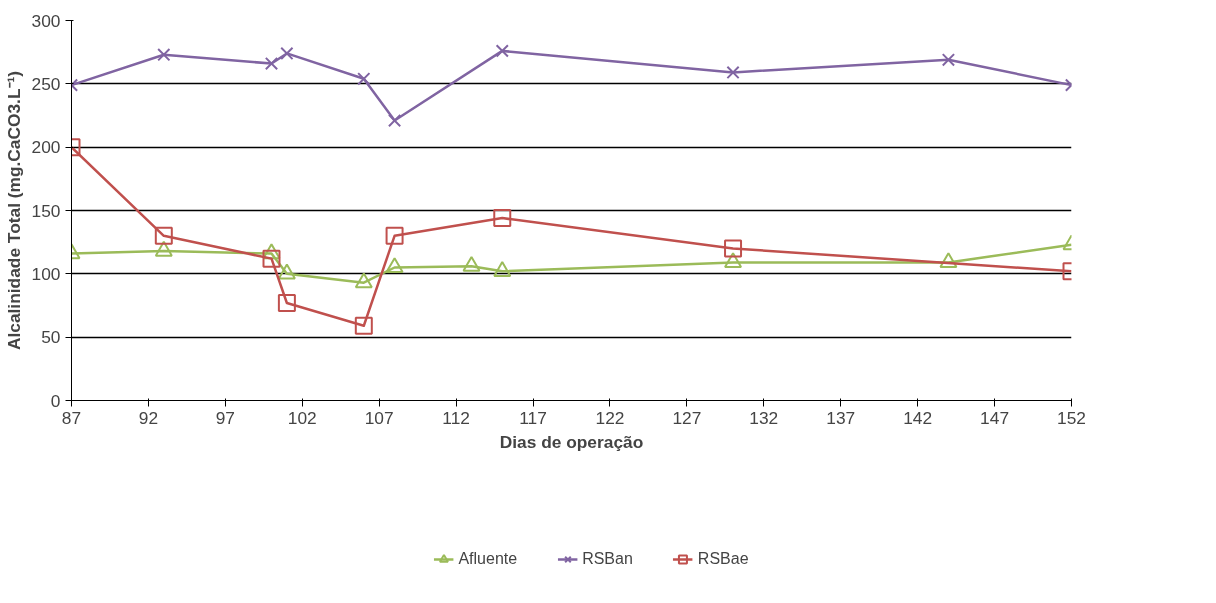 Image resolution: width=1216 pixels, height=603 pixels. I want to click on x-tick-label: 102, so click(302, 417).